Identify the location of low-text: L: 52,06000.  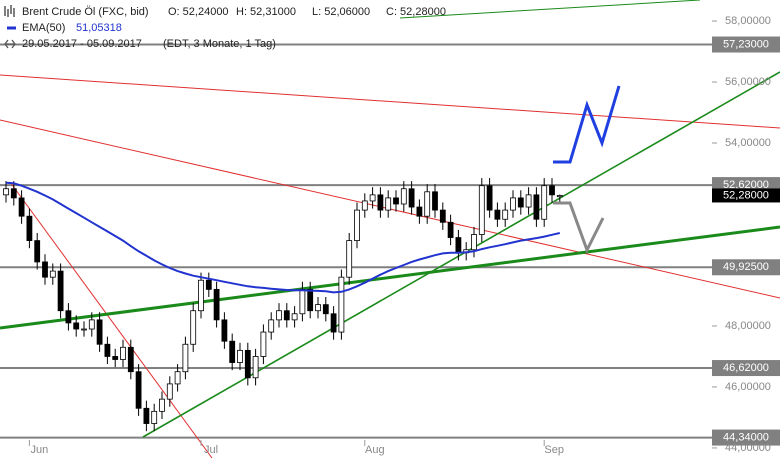
(341, 12).